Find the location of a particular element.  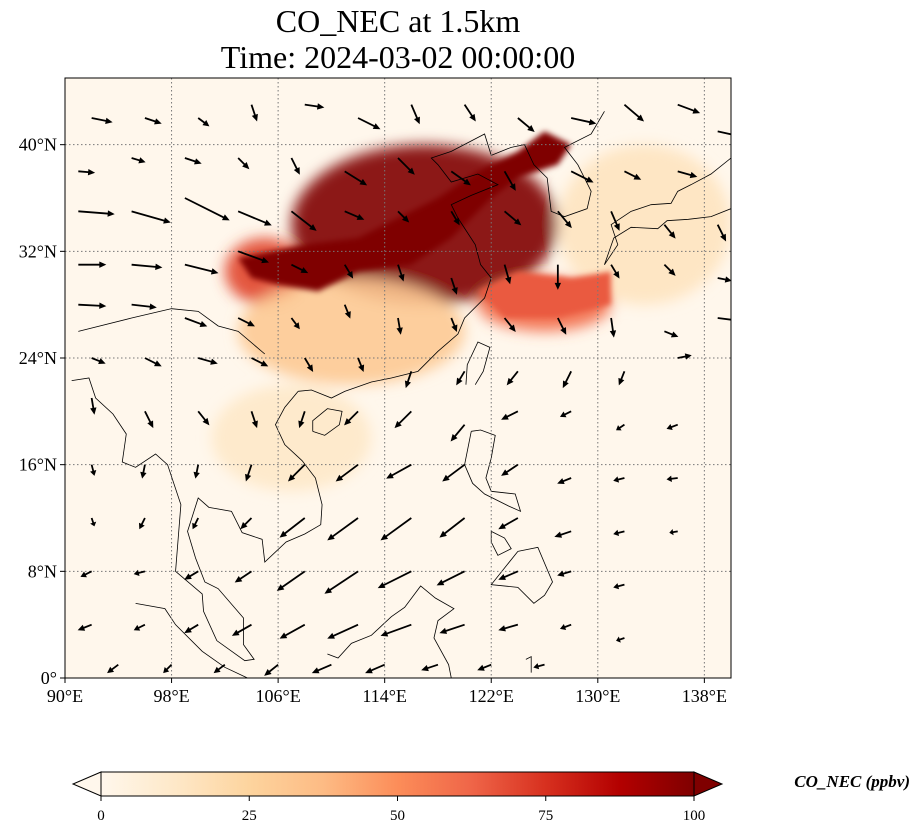

y-tick-label-1: 8°N is located at coordinates (42, 571).